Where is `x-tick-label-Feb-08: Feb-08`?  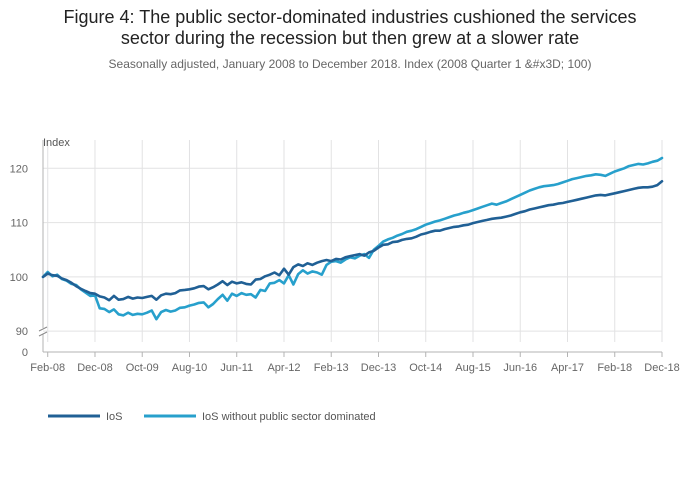
x-tick-label-Feb-08: Feb-08 is located at coordinates (47, 368).